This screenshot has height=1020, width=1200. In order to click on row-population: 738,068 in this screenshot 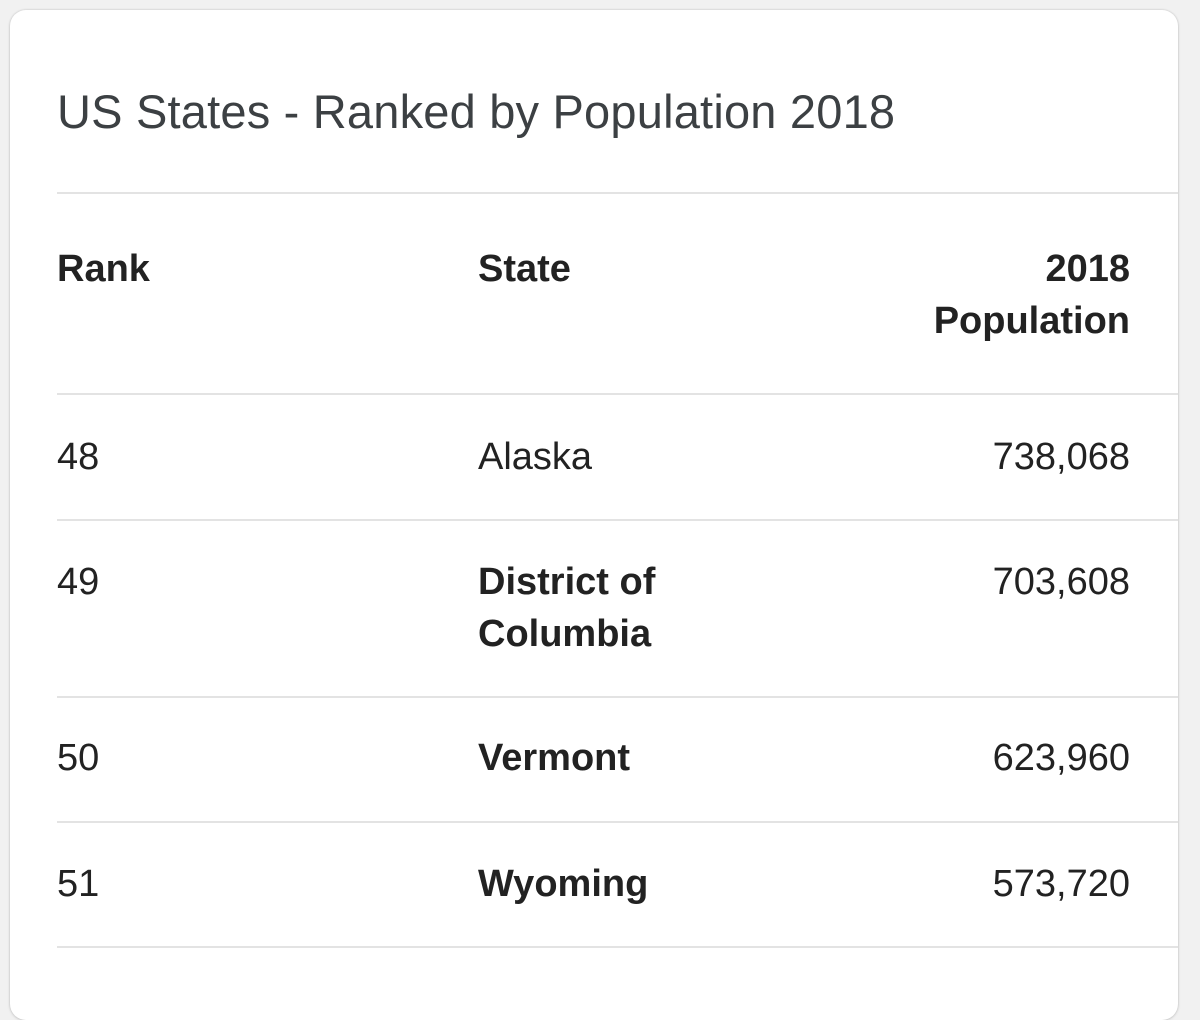, I will do `click(1061, 457)`.